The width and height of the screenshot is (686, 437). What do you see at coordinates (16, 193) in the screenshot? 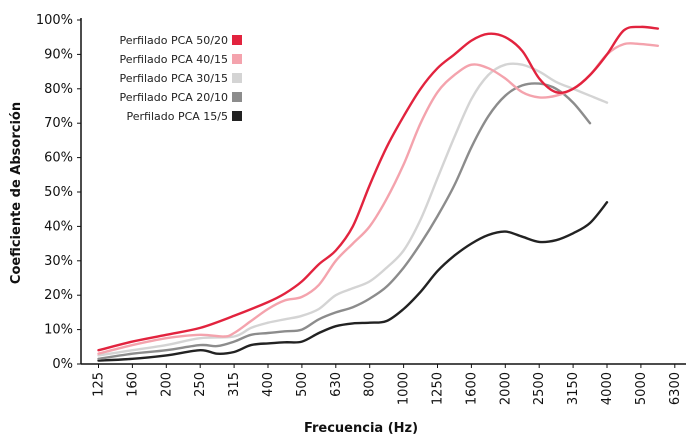
I see `y-axis-title: Coeficiente de Absorción` at bounding box center [16, 193].